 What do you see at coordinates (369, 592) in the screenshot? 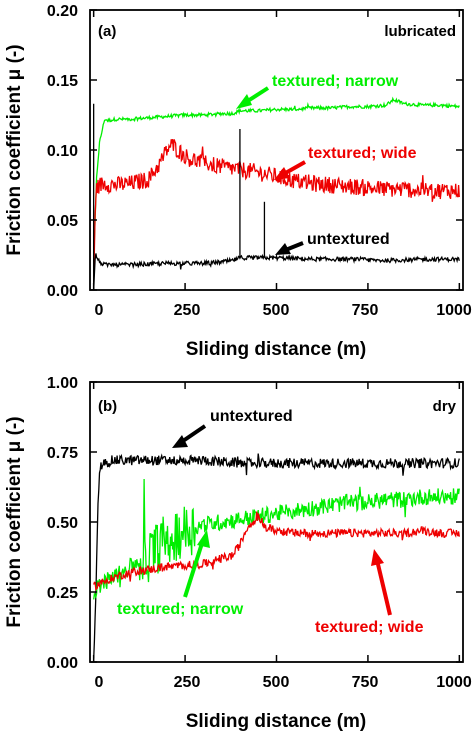
I see `annotation-b-wide: textured; wide` at bounding box center [369, 592].